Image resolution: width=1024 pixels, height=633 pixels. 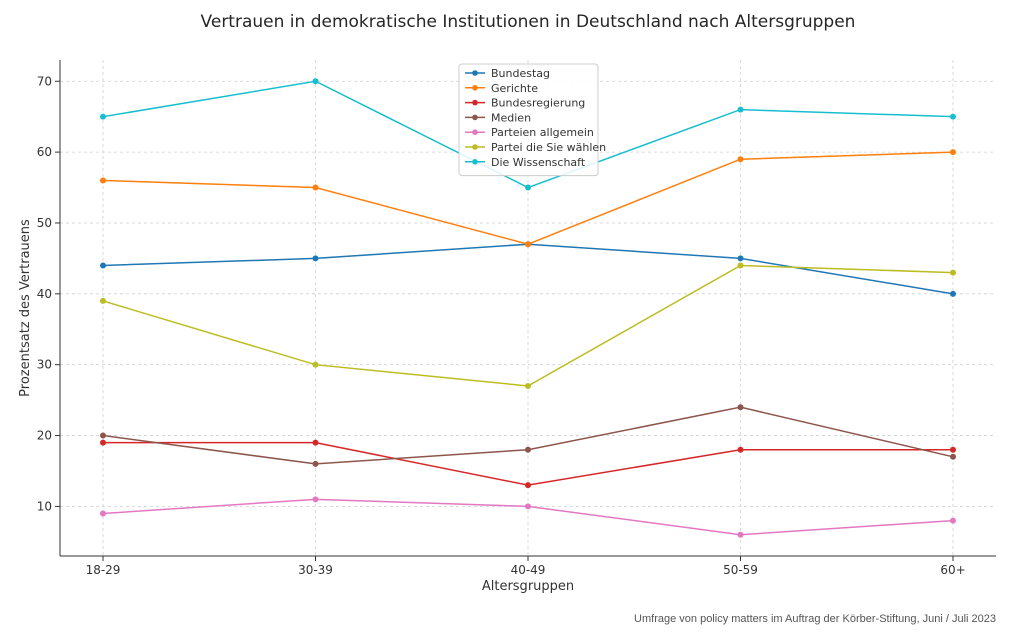 What do you see at coordinates (520, 73) in the screenshot?
I see `legend-label: Bundestag` at bounding box center [520, 73].